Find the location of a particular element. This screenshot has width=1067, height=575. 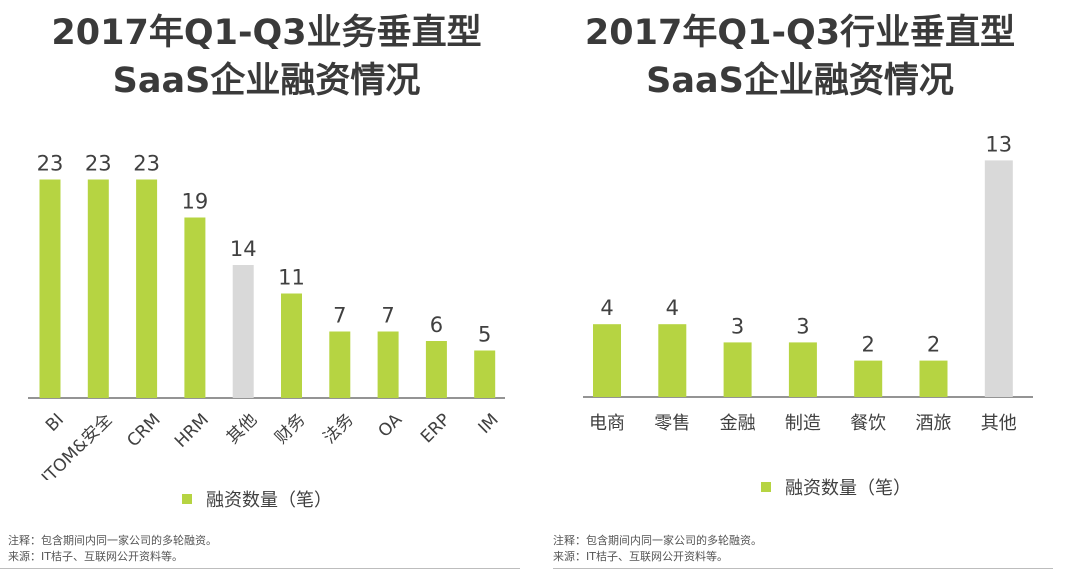

left-note: 注释：包含期间内同一家公司的多轮融资。 is located at coordinates (112, 540).